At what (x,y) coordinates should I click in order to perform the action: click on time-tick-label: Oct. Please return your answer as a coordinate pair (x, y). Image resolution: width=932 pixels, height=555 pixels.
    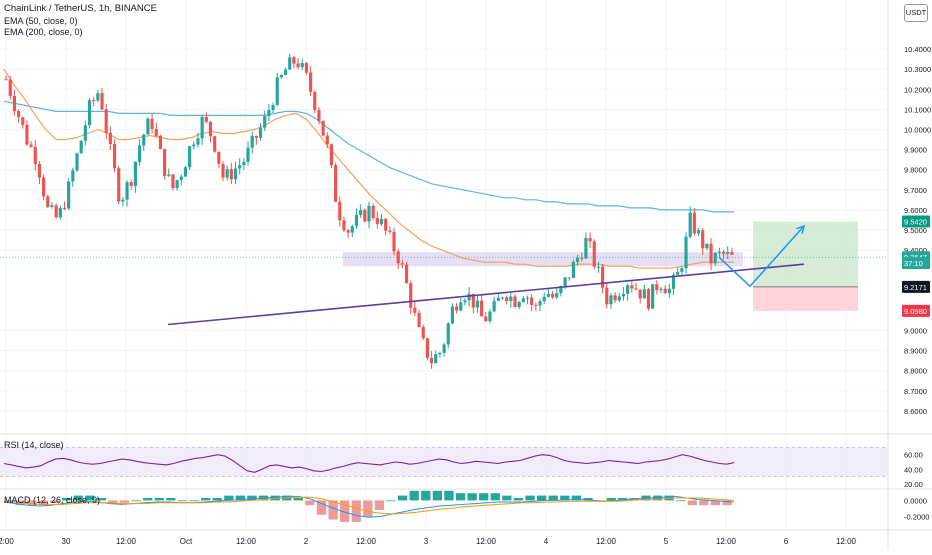
    Looking at the image, I should click on (186, 541).